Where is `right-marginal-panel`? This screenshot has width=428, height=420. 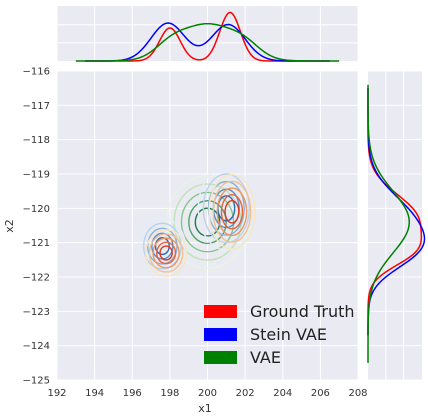 right-marginal-panel is located at coordinates (395, 225).